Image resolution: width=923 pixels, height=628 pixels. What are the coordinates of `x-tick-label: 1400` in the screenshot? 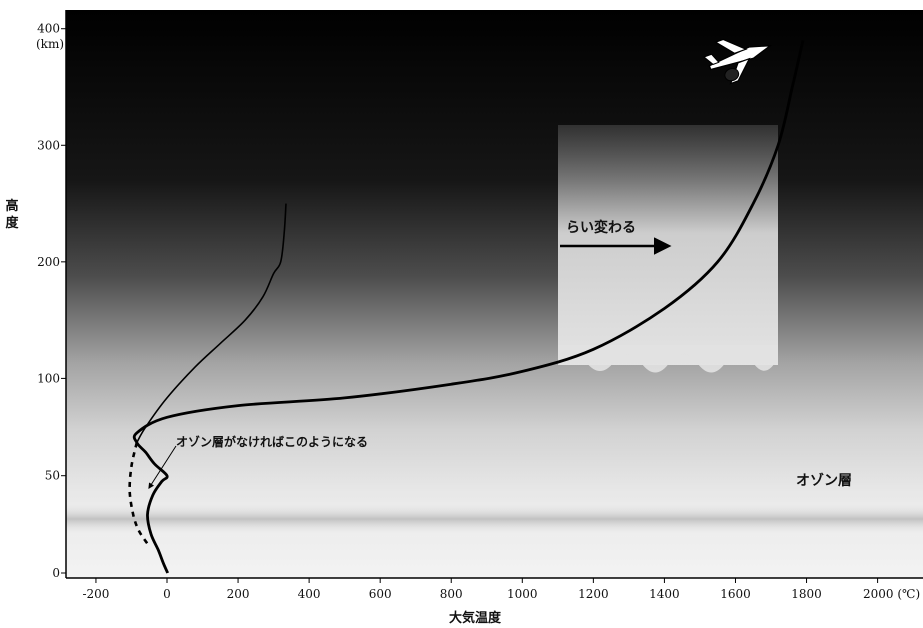 It's located at (664, 594).